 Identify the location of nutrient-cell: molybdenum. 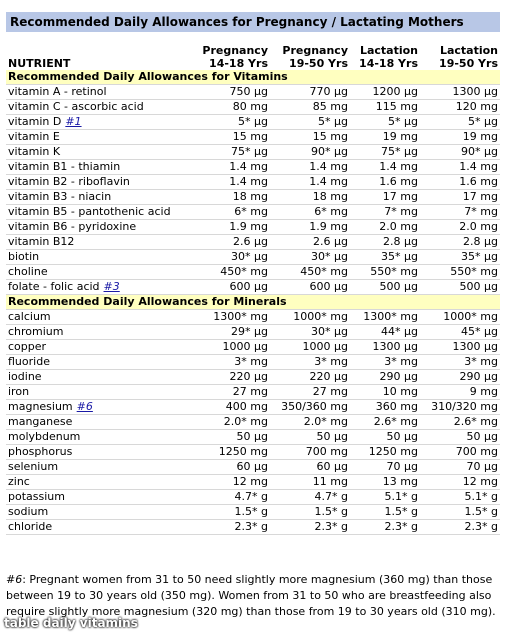
(99, 437).